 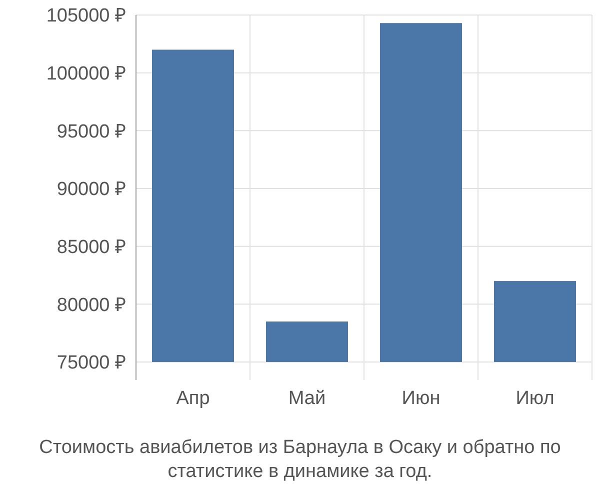 What do you see at coordinates (86, 16) in the screenshot?
I see `y-tick-label: 105000 ₽` at bounding box center [86, 16].